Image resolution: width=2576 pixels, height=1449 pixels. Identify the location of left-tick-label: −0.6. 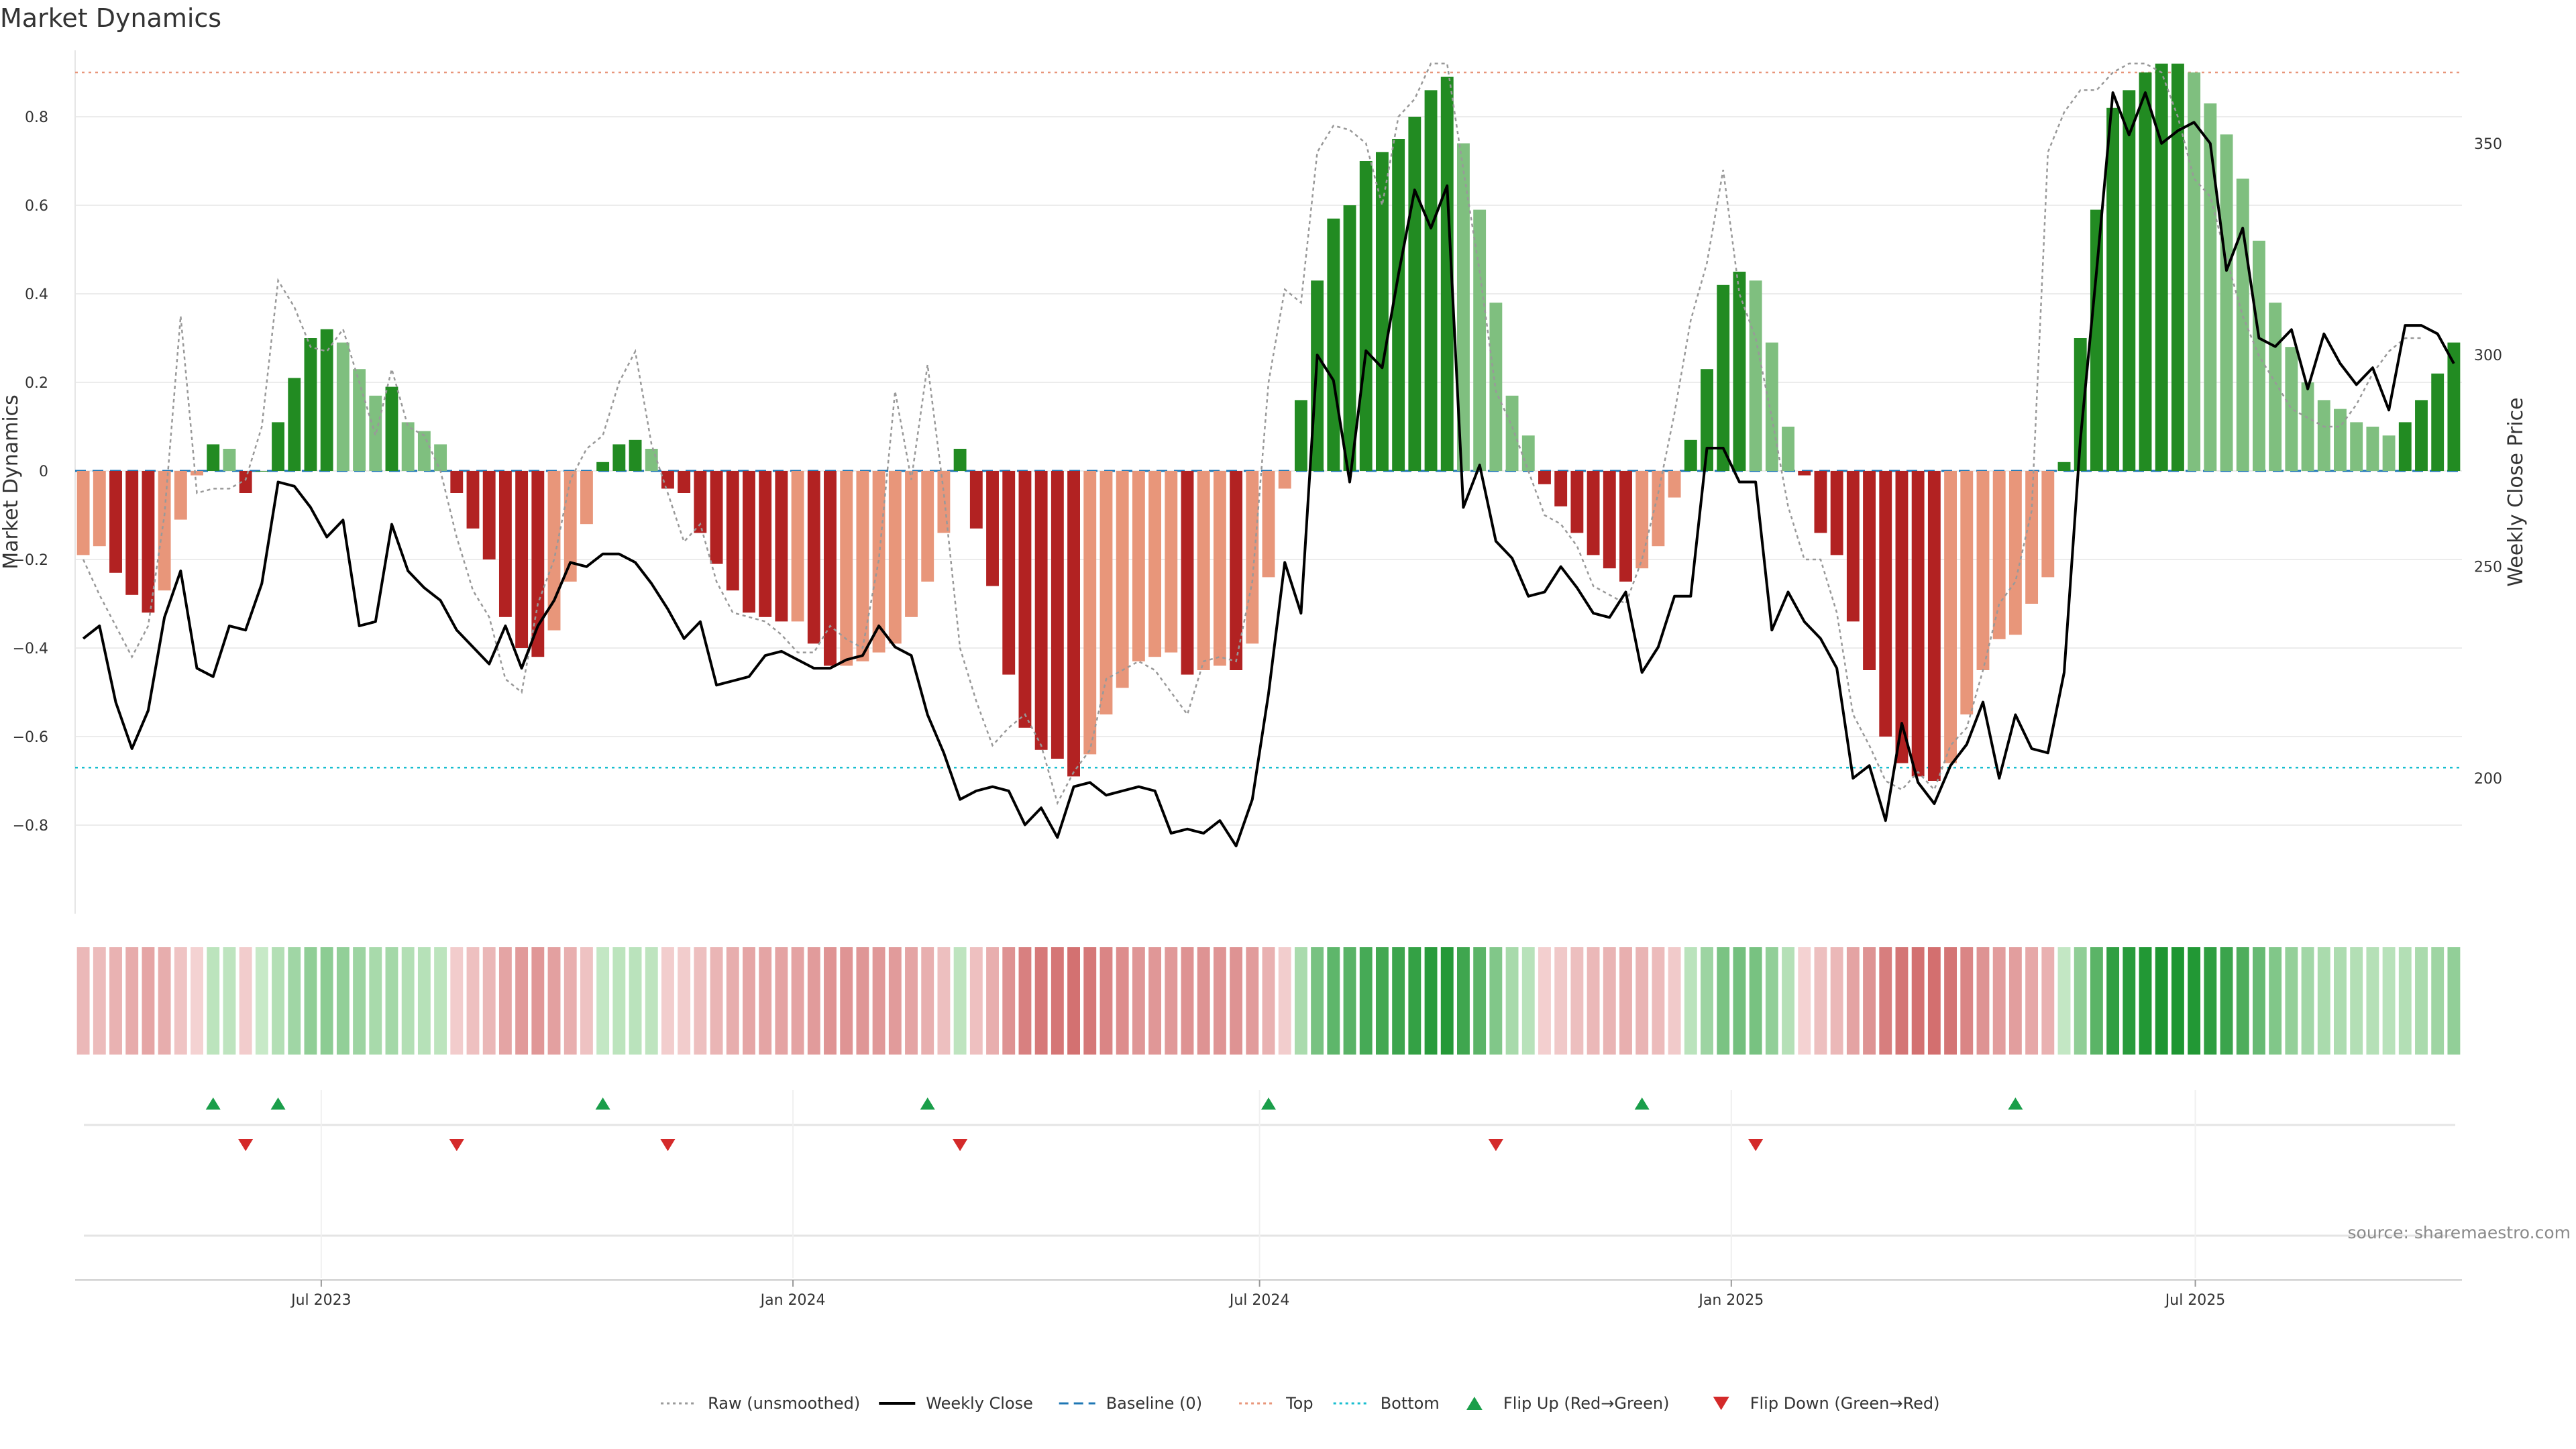
(30, 737).